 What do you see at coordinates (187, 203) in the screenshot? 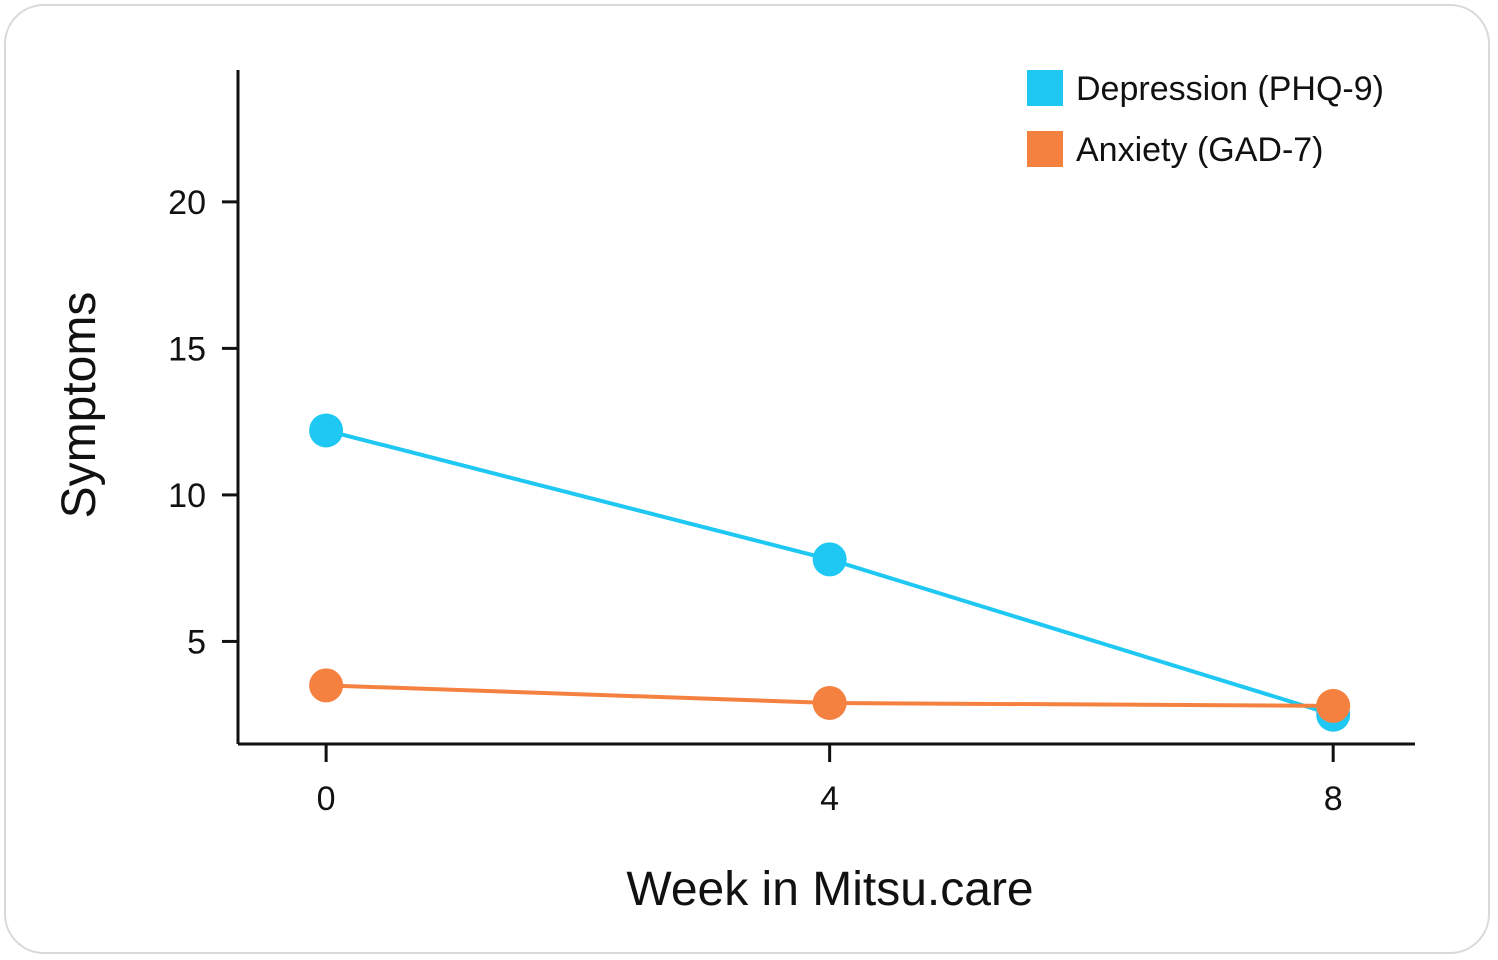
I see `y-tick-label: 20` at bounding box center [187, 203].